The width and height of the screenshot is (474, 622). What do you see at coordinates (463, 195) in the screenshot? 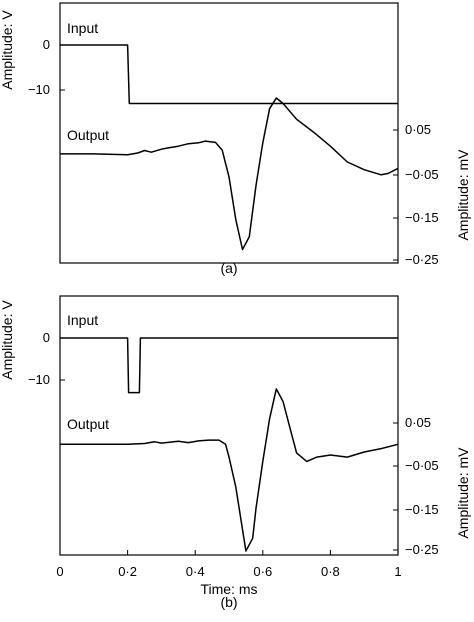
I see `panel-a-right-axis-title: Amplitude: mV` at bounding box center [463, 195].